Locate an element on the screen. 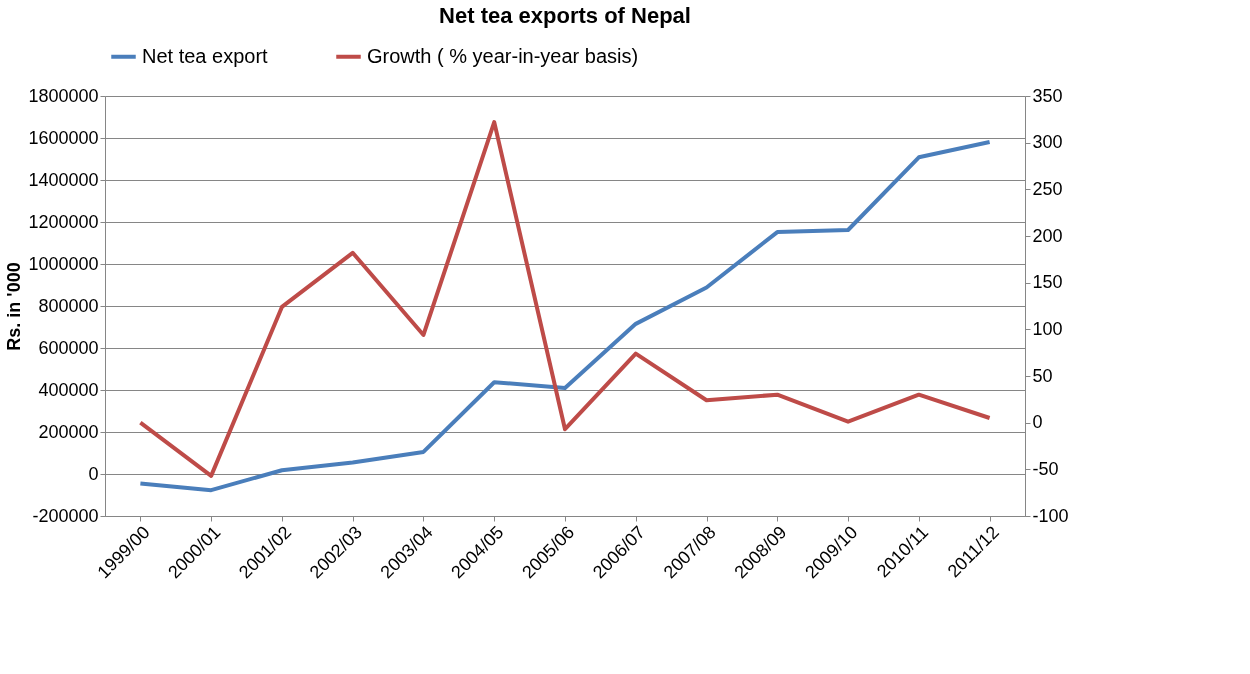  y2-tick-label: 250 is located at coordinates (1047, 188).